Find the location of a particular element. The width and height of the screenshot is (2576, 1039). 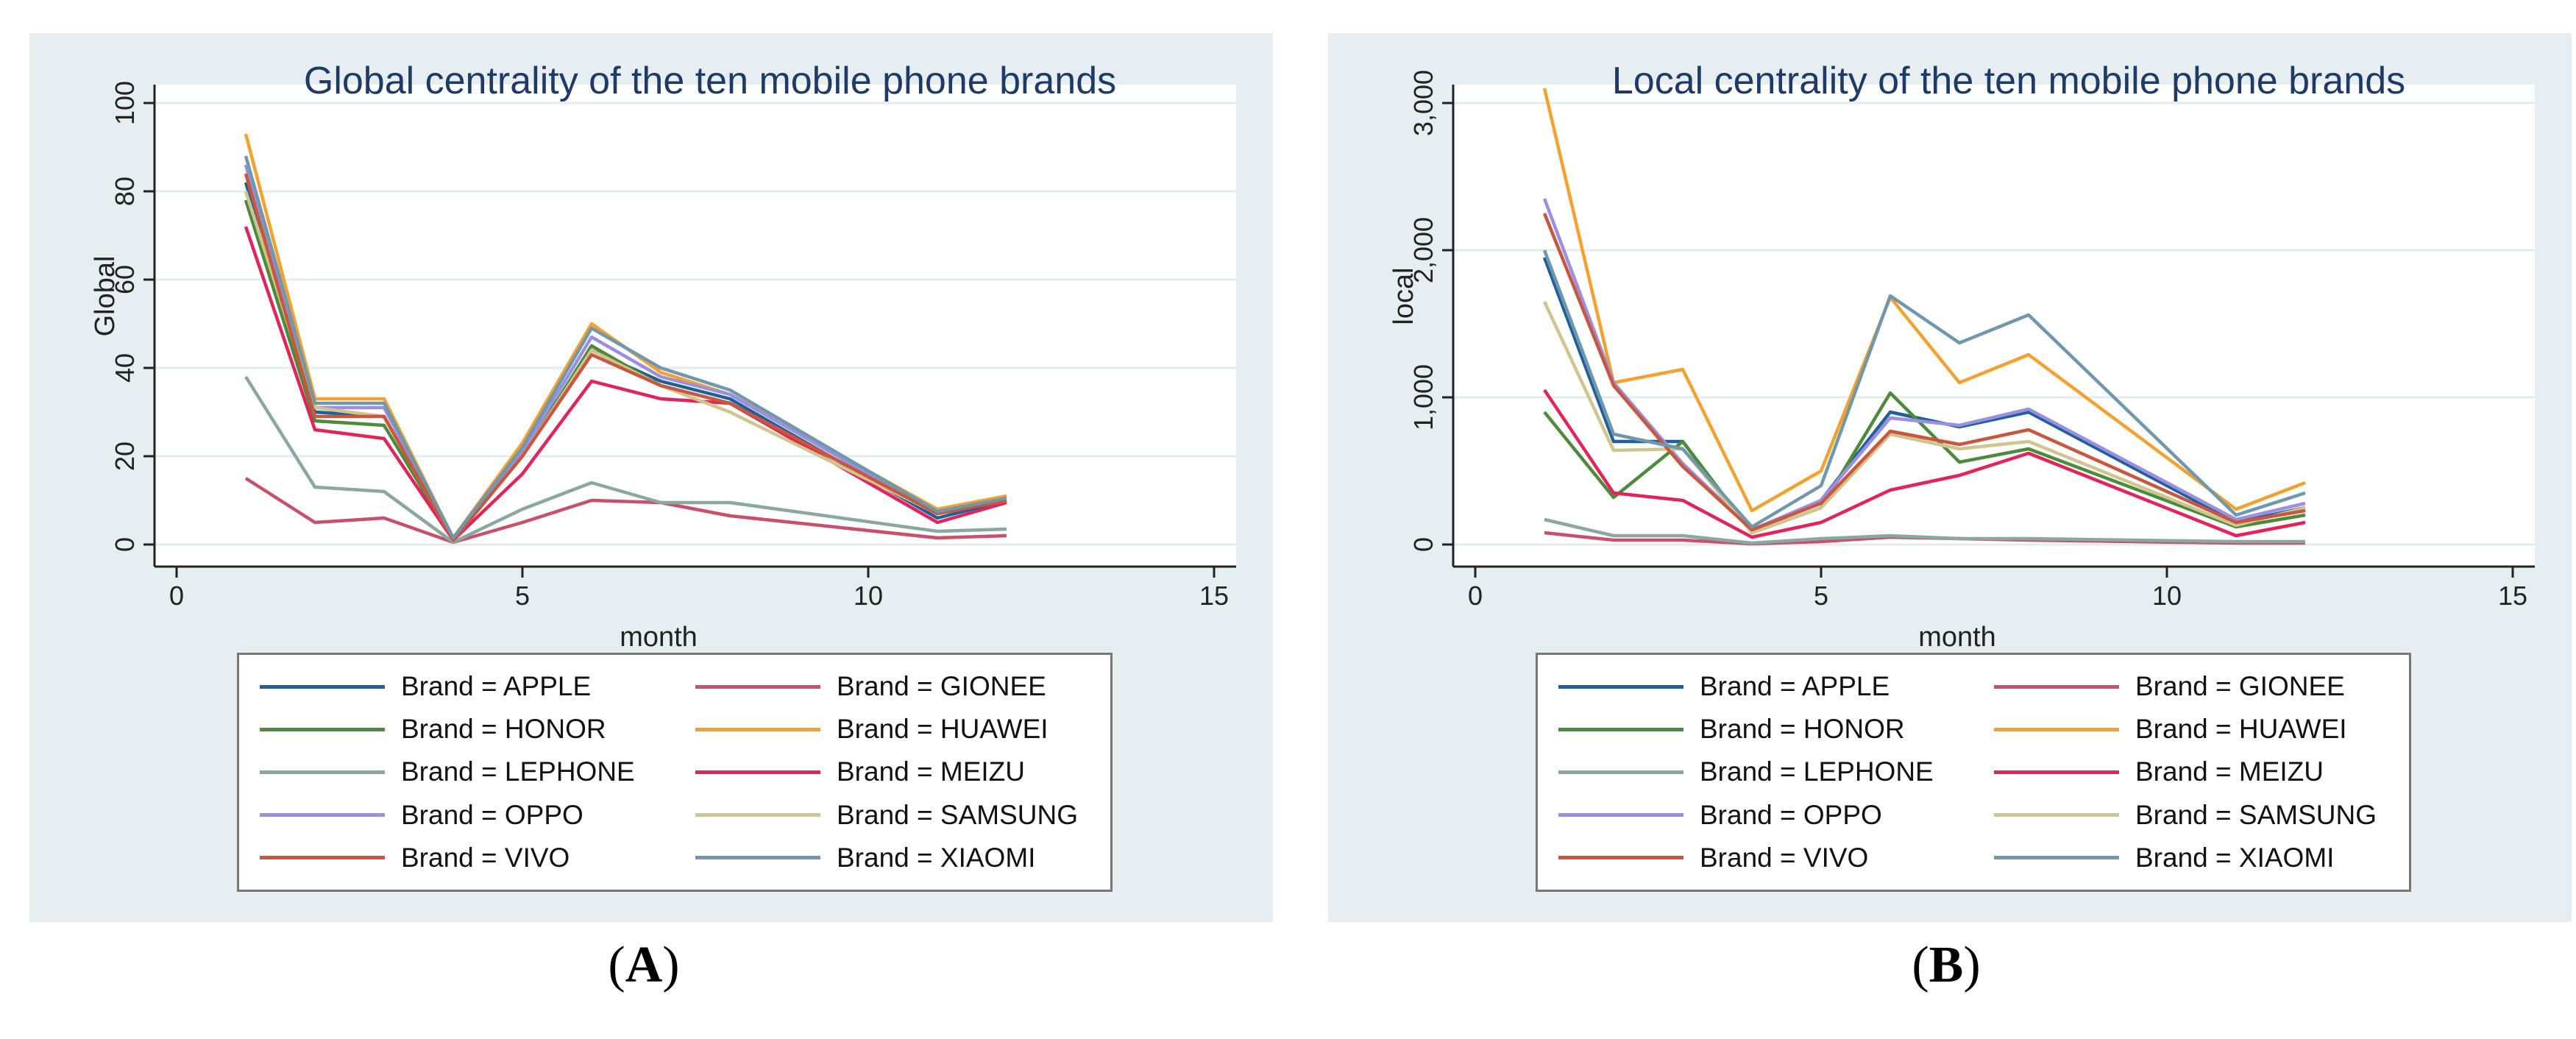

paren-close-b: ) is located at coordinates (1972, 965).